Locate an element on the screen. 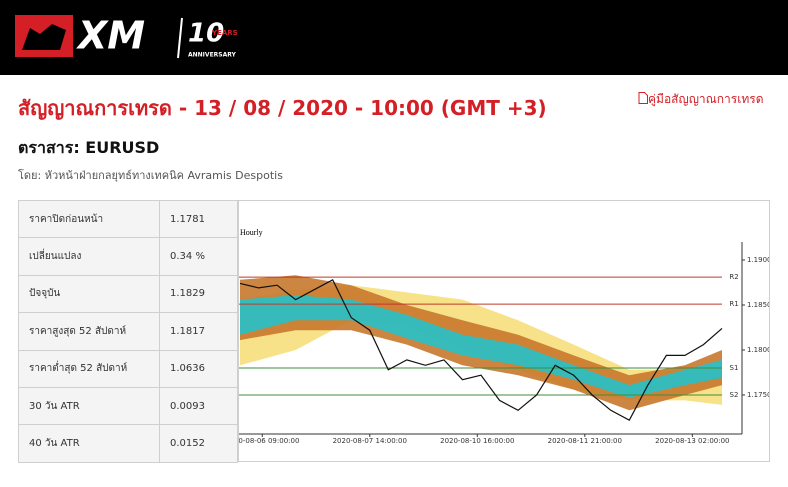 Image resolution: width=788 pixels, height=487 pixels. instrument: ตราสาร: EURUSD is located at coordinates (89, 147).